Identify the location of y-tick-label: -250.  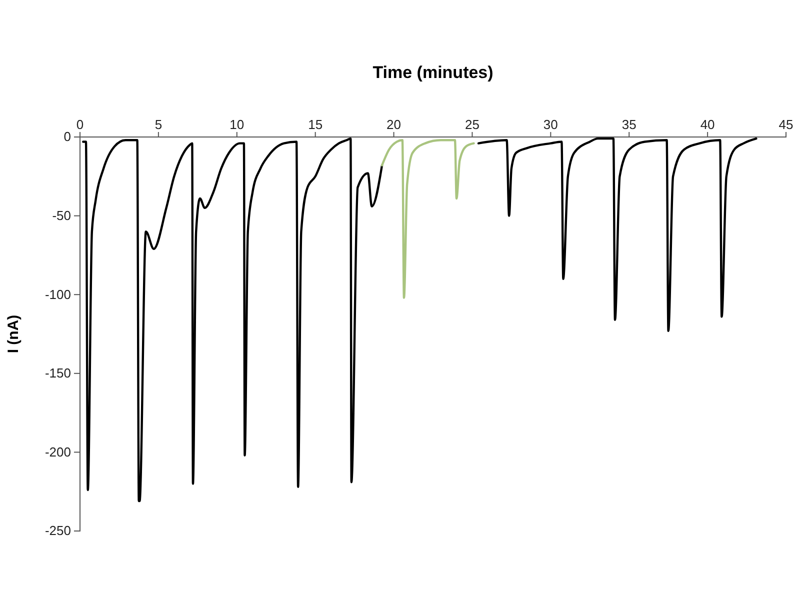
(57, 530).